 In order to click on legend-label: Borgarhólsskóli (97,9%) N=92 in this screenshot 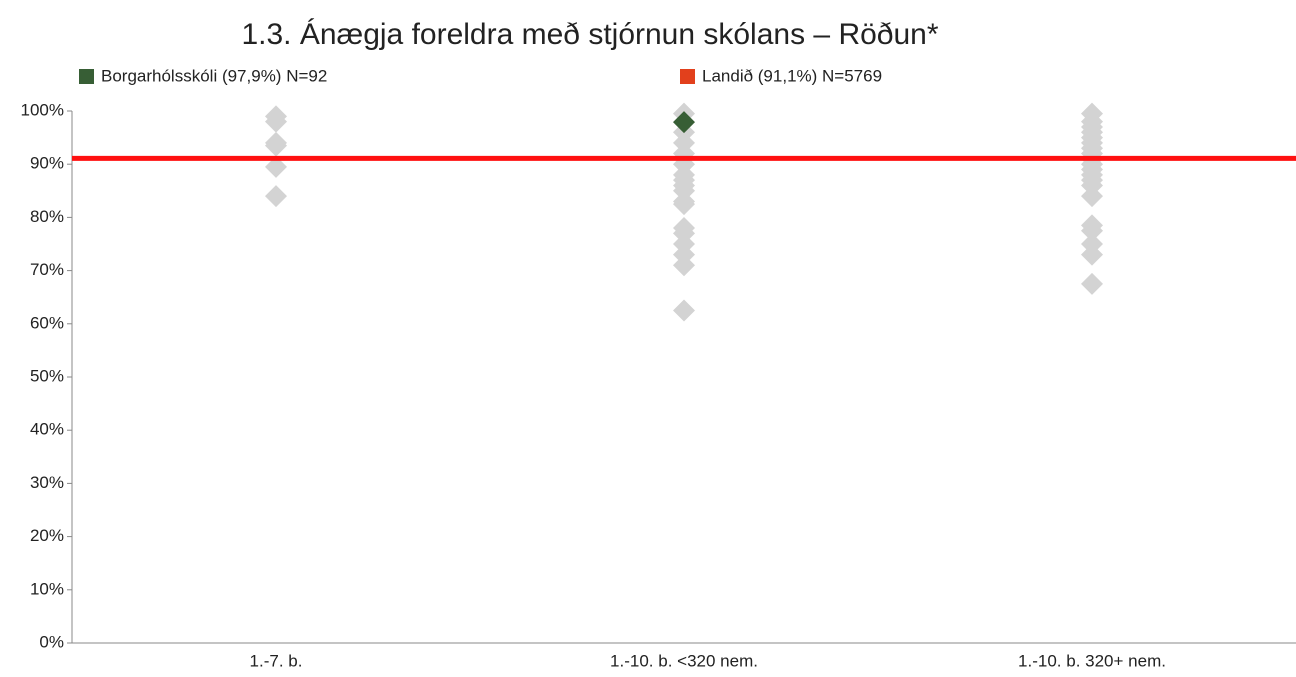, I will do `click(214, 75)`.